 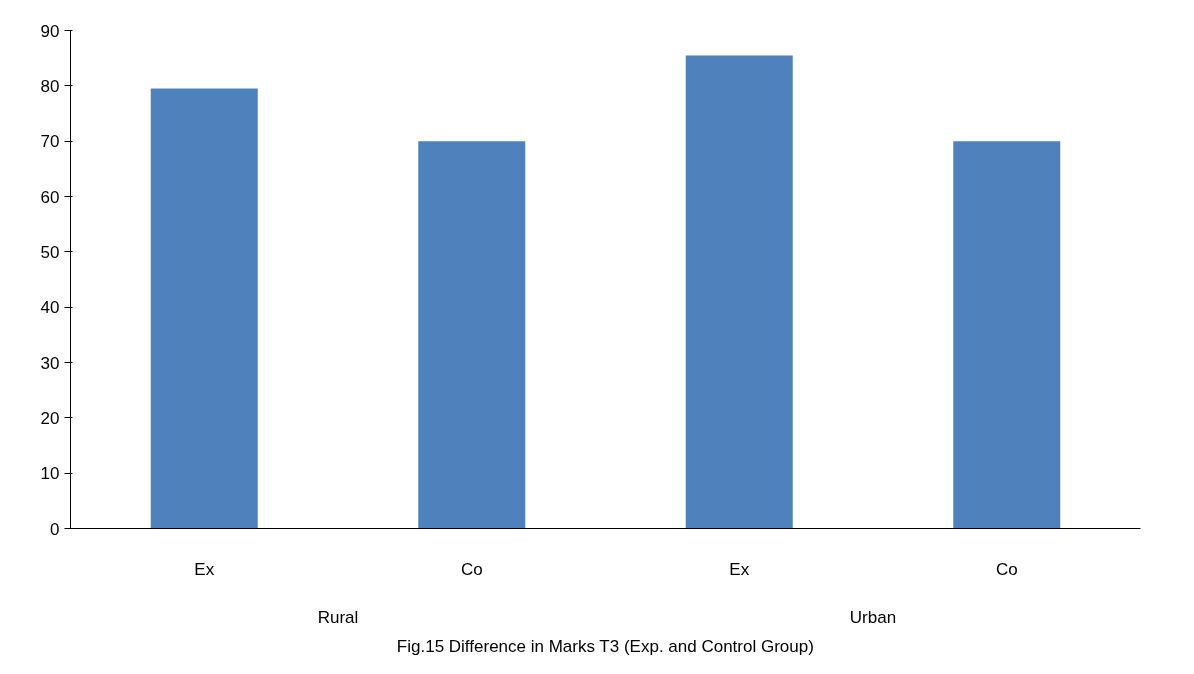 I want to click on y-tick-label: 60, so click(x=50, y=197).